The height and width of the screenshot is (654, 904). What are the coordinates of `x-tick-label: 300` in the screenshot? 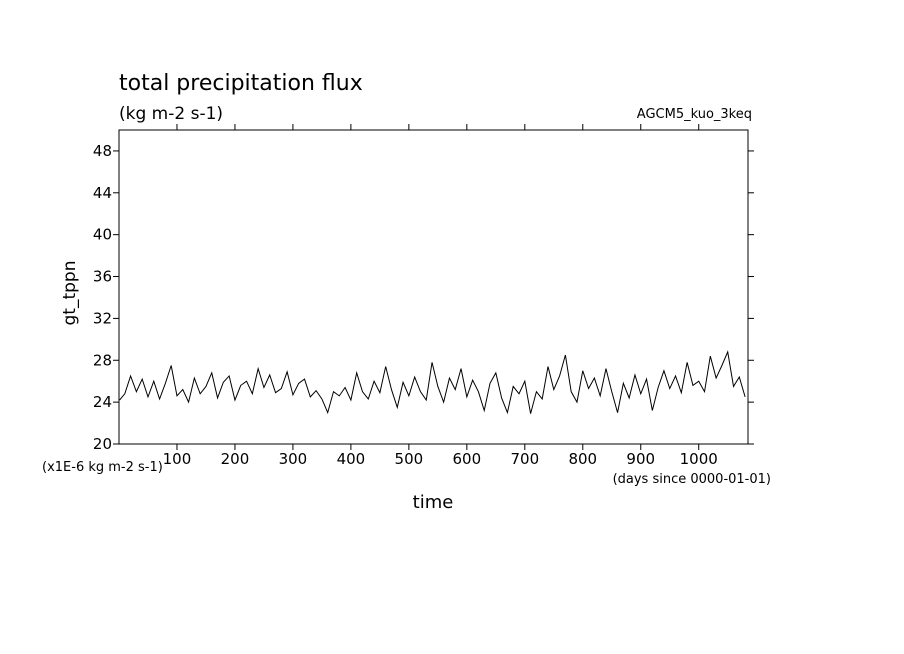 It's located at (293, 459).